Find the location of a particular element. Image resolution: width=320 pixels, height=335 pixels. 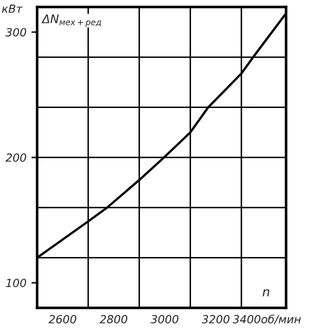

annotation: ΔN$_{мех+ред}$ is located at coordinates (71, 20).